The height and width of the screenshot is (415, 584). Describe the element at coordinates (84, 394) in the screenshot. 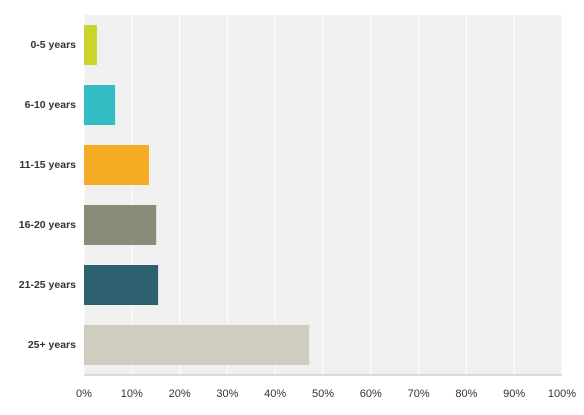

I see `x-tick-label: 0%` at that location.